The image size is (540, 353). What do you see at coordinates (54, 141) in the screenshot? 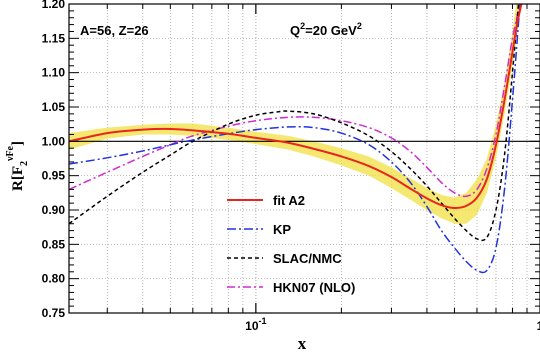
I see `y-tick-label: 1.00` at bounding box center [54, 141].